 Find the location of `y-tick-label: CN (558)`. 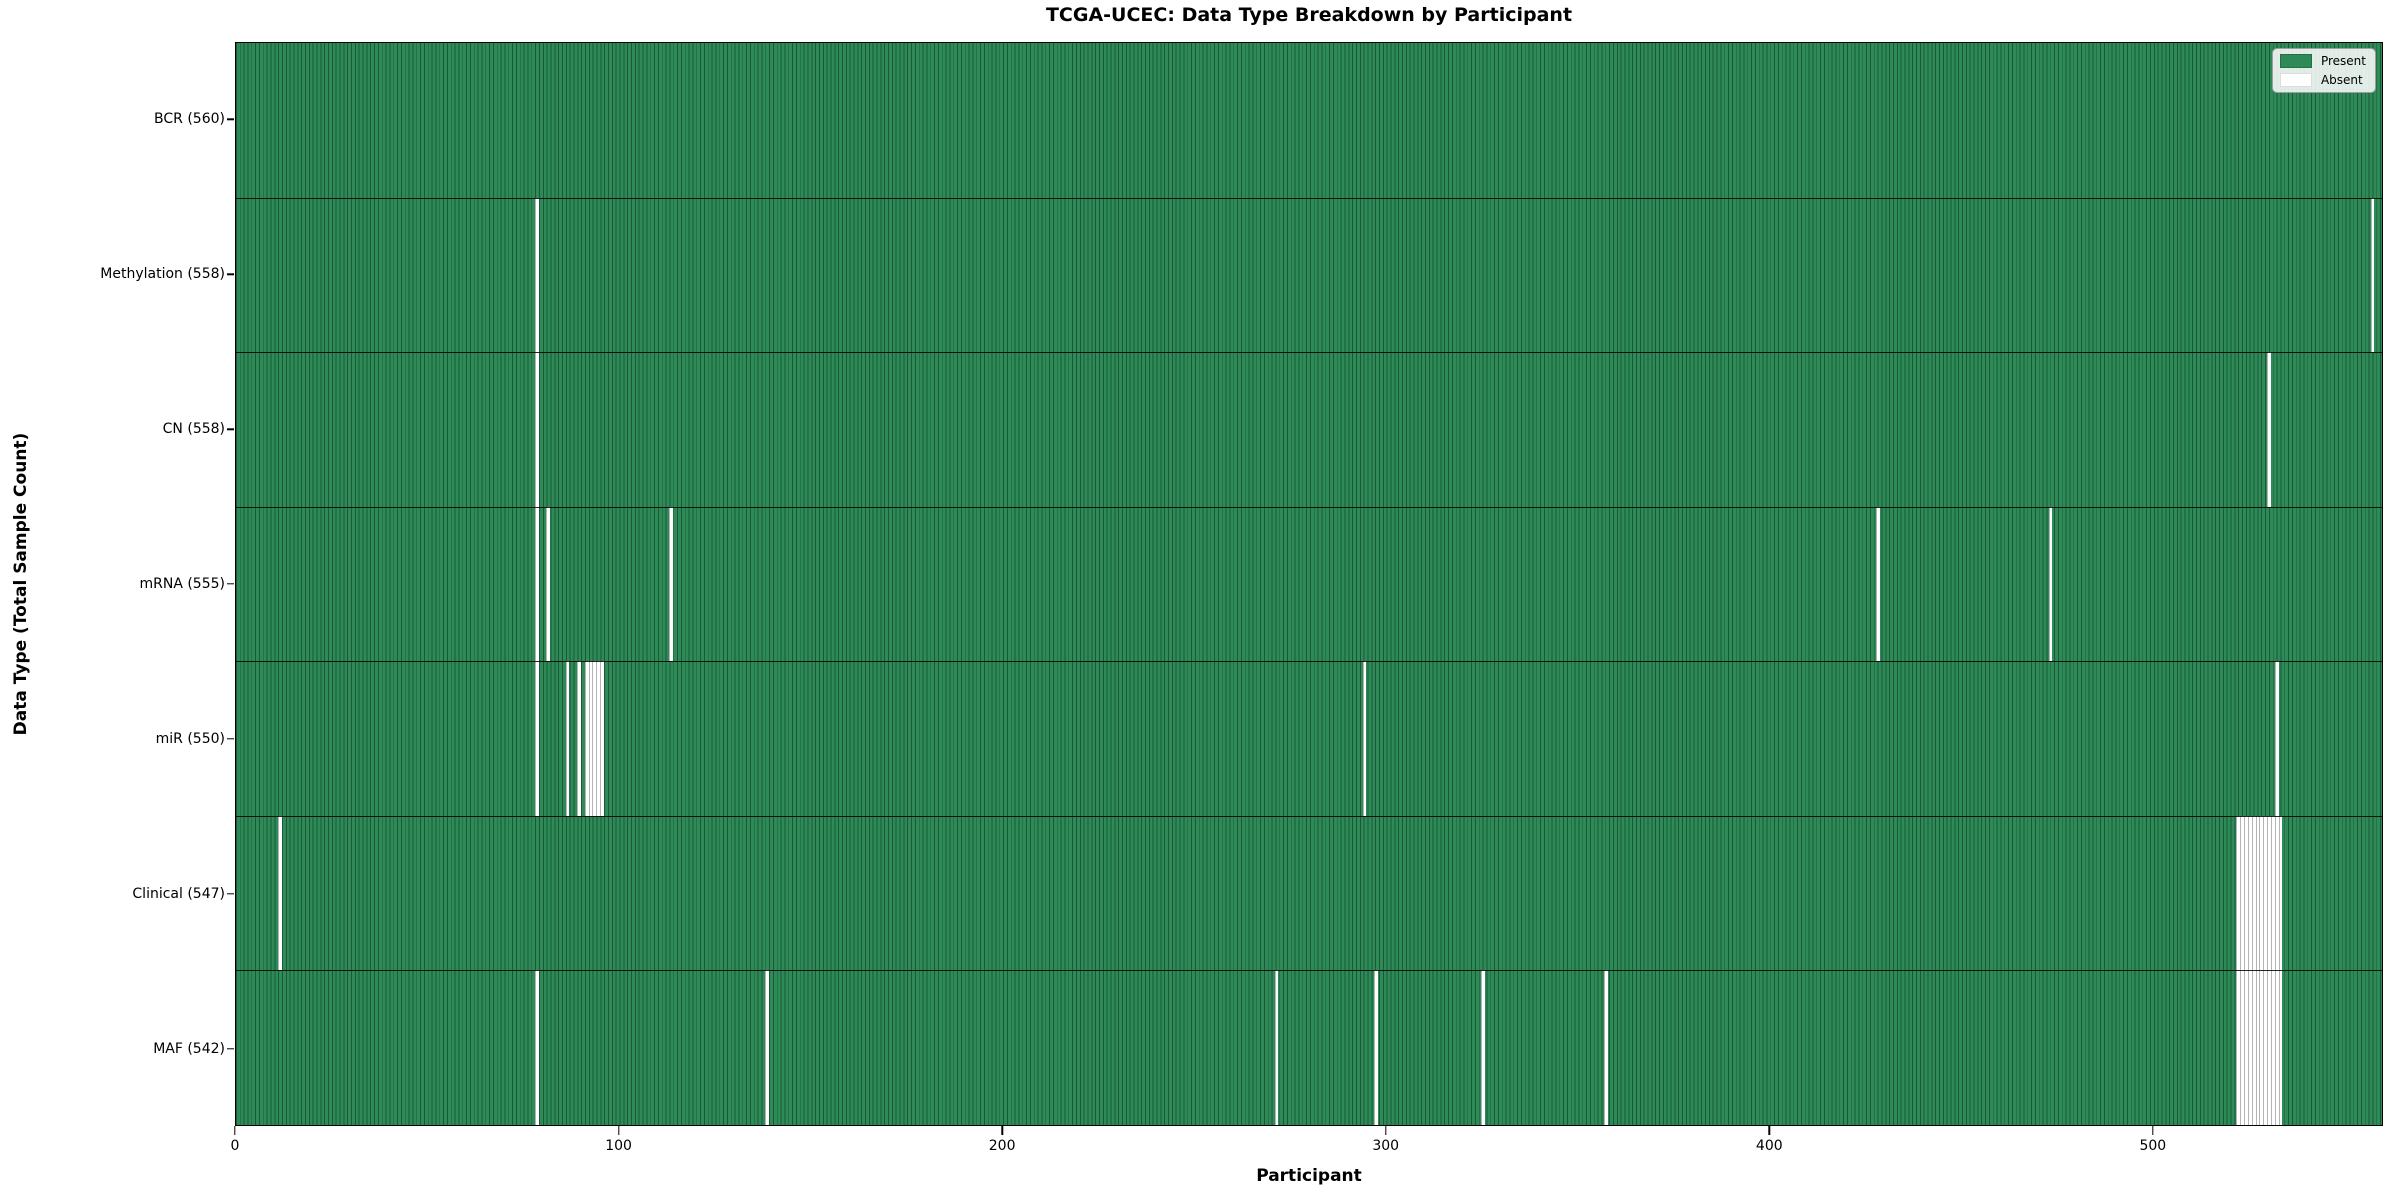

y-tick-label: CN (558) is located at coordinates (193, 429).